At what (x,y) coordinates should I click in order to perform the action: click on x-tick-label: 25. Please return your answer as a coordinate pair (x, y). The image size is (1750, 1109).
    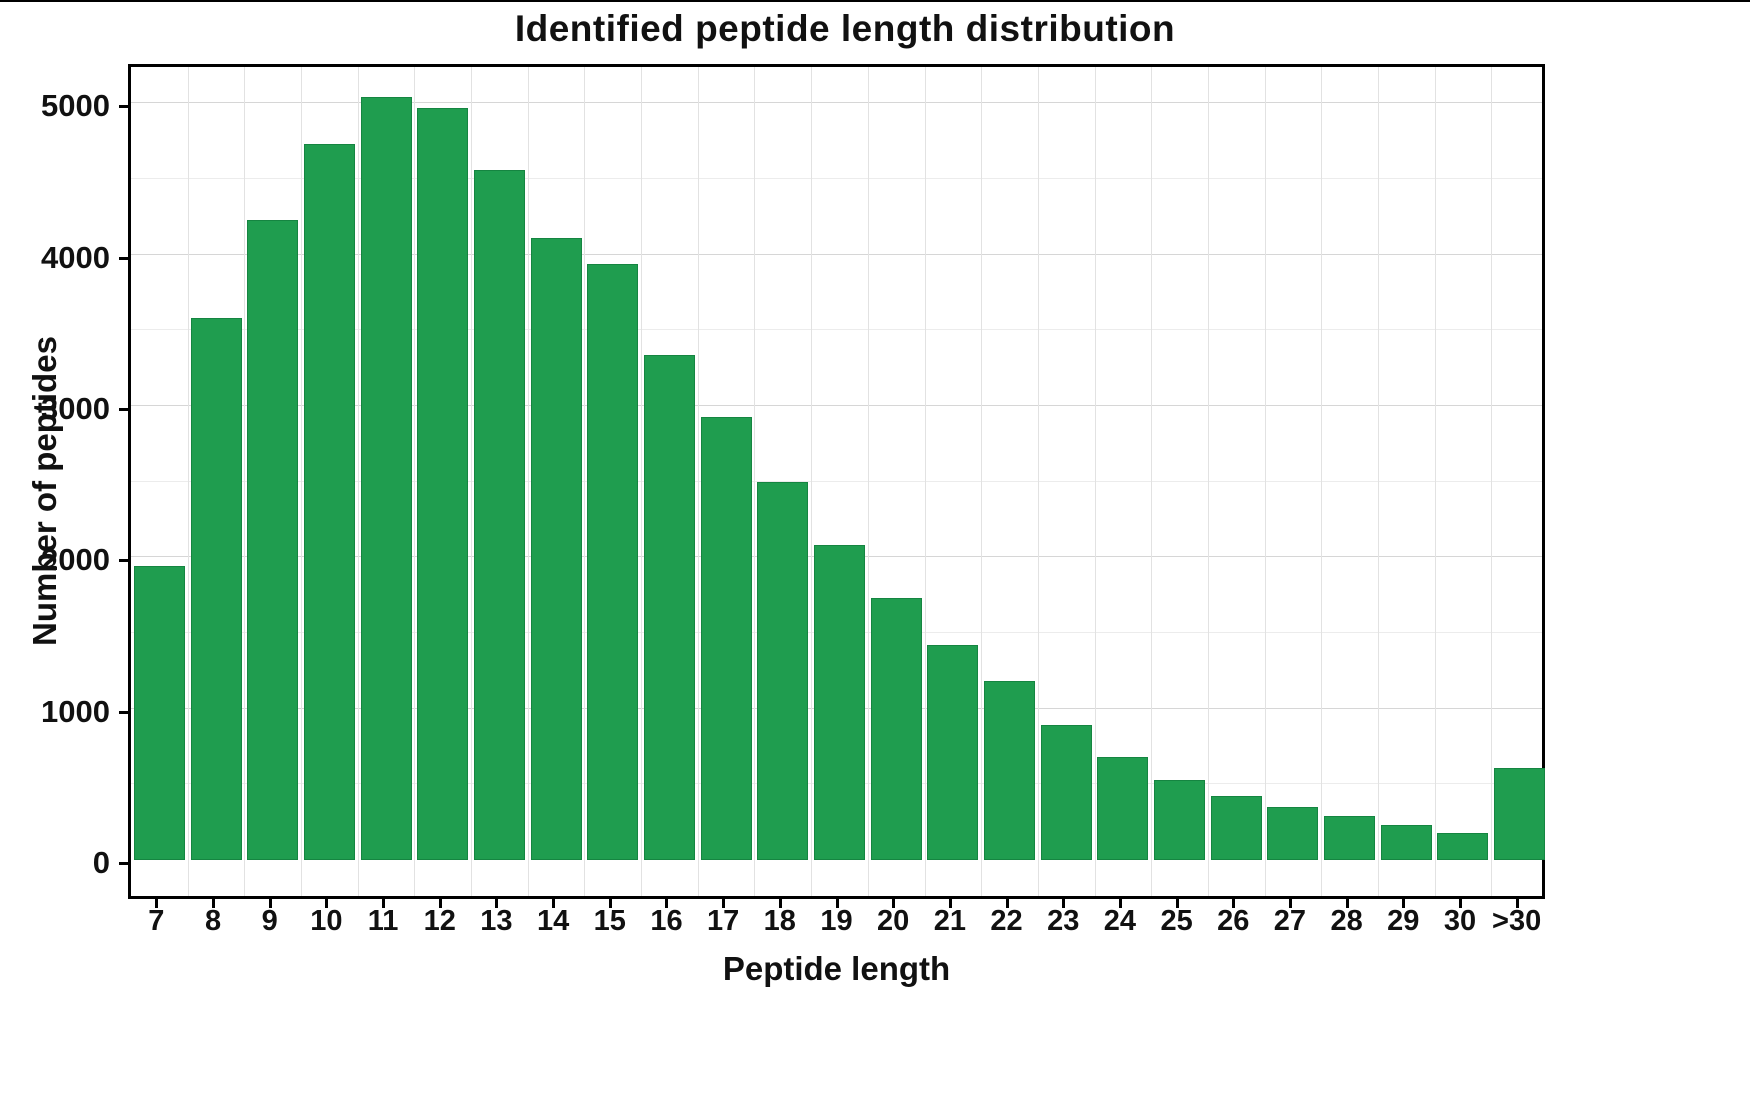
    Looking at the image, I should click on (1176, 921).